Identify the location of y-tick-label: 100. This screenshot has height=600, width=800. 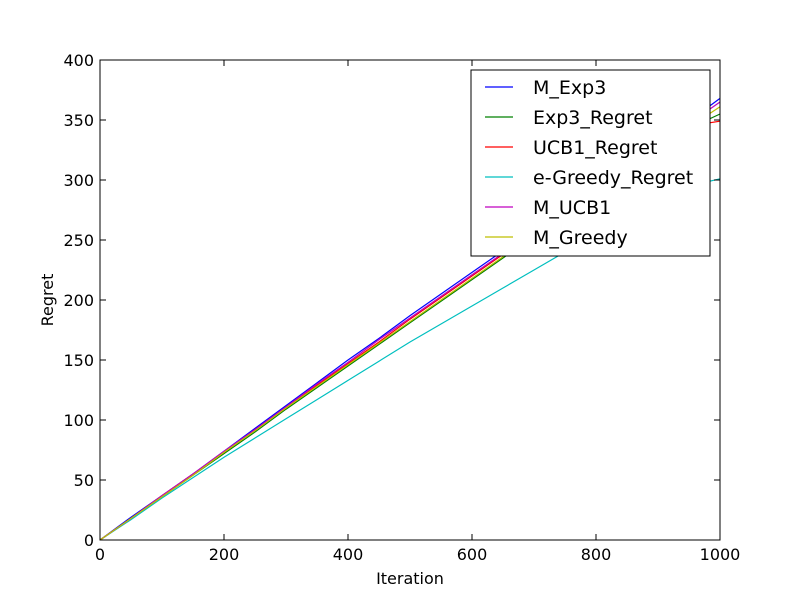
(78, 420).